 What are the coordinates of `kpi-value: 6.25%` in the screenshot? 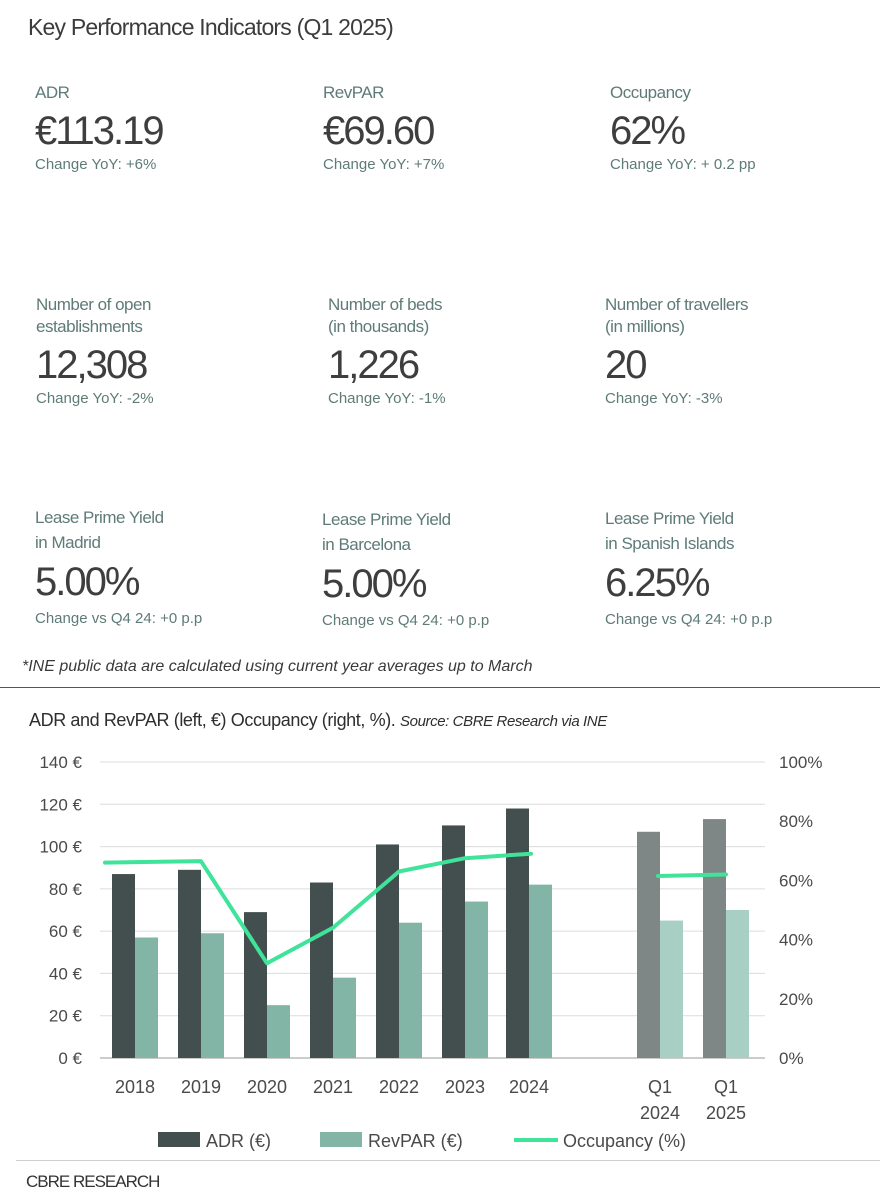 It's located at (657, 583).